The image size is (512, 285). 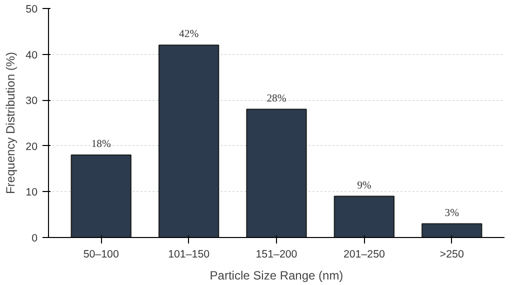 What do you see at coordinates (11, 123) in the screenshot?
I see `y-axis-title: Frequency Distribution (%)` at bounding box center [11, 123].